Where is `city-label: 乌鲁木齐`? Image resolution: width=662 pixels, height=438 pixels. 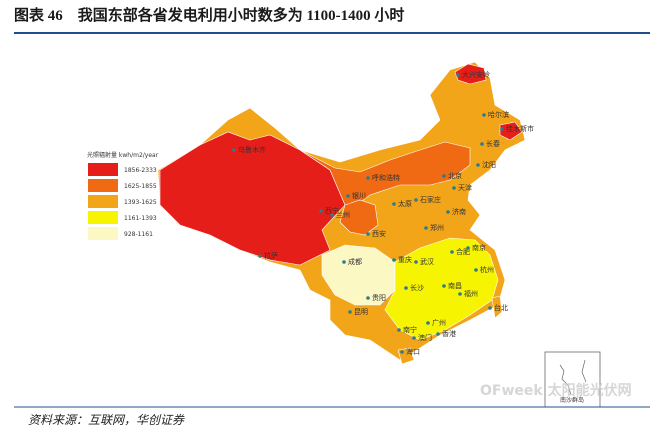
city-label: 乌鲁木齐 is located at coordinates (252, 149).